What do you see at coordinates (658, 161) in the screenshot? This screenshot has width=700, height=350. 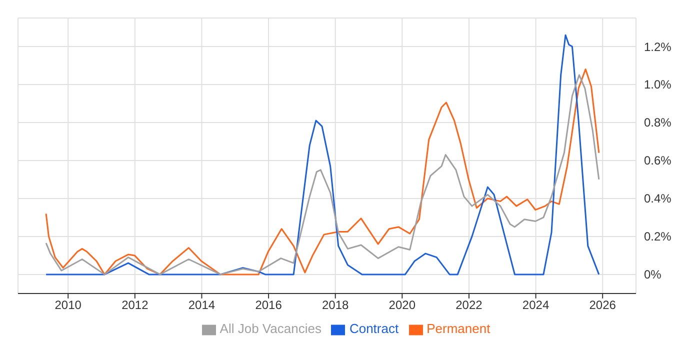 I see `y-tick-label: 0.6%` at bounding box center [658, 161].